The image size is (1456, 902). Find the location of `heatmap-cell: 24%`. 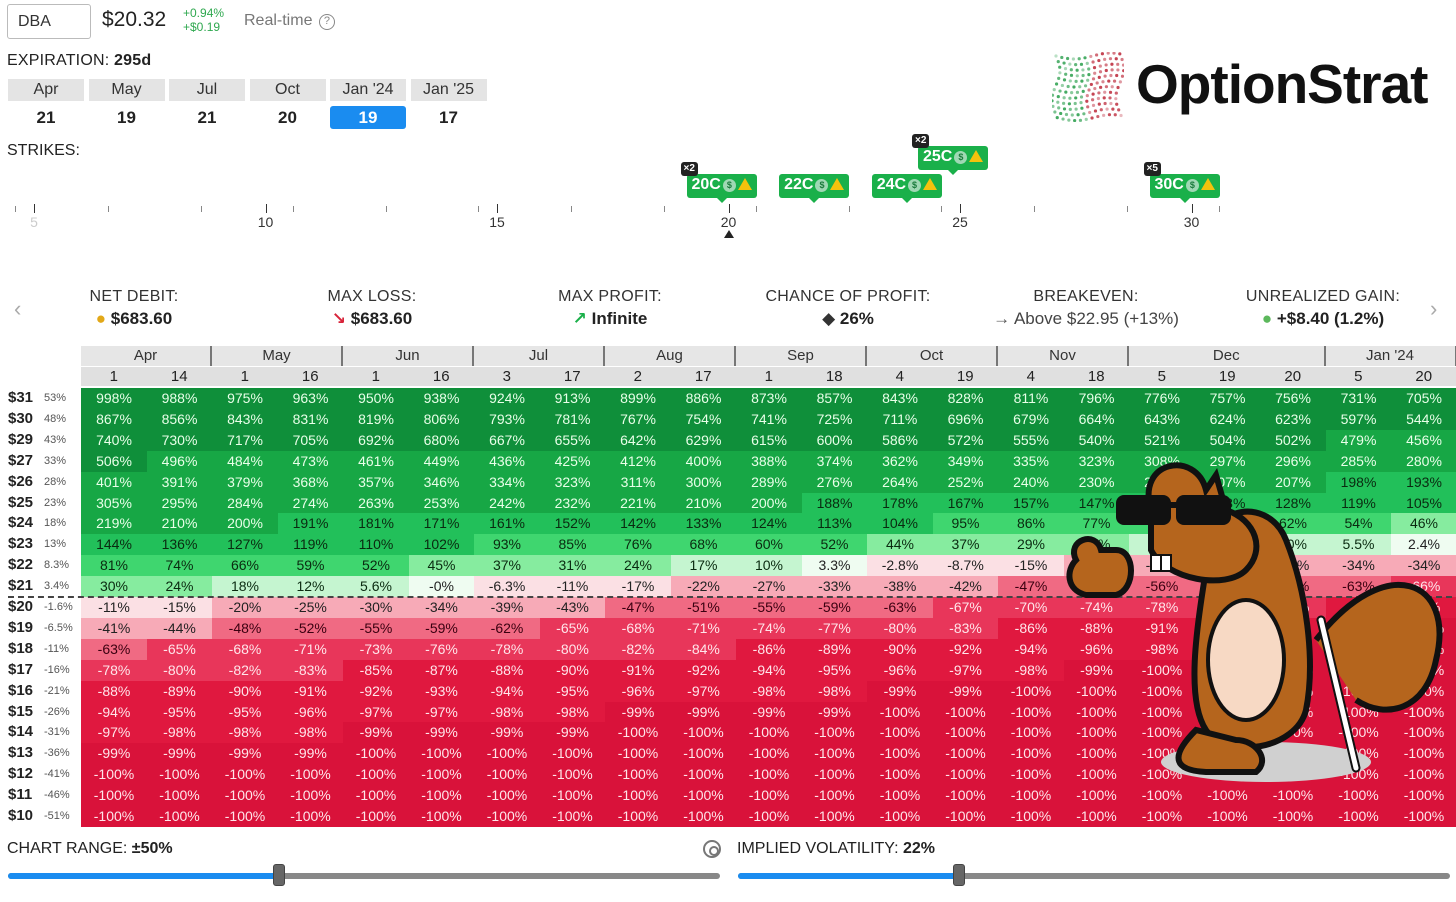

heatmap-cell: 24% is located at coordinates (638, 566).